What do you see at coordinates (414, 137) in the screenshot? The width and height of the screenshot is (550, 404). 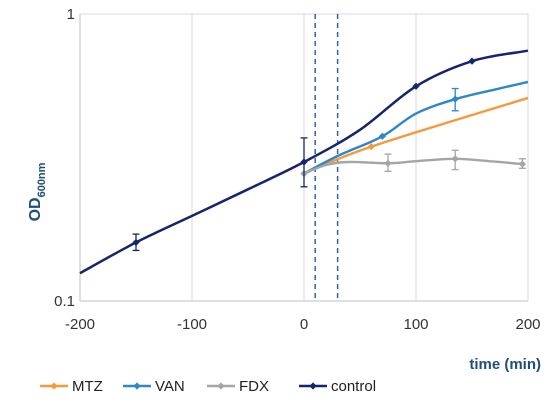 I see `series-mtz` at bounding box center [414, 137].